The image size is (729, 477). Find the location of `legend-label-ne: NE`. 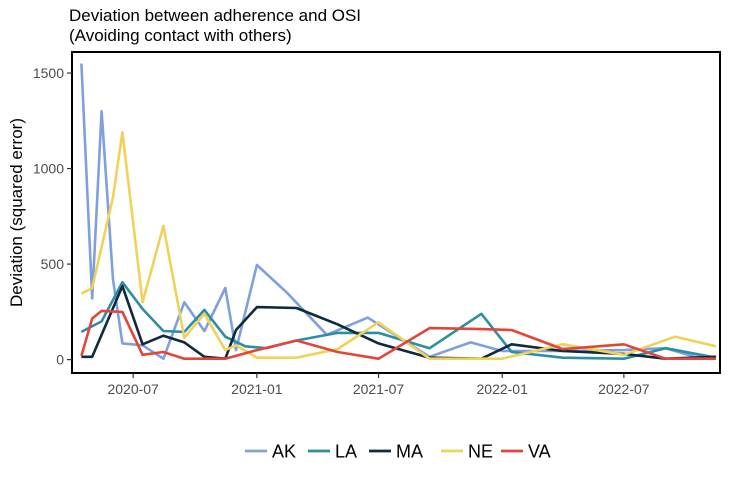

legend-label-ne: NE is located at coordinates (480, 452).